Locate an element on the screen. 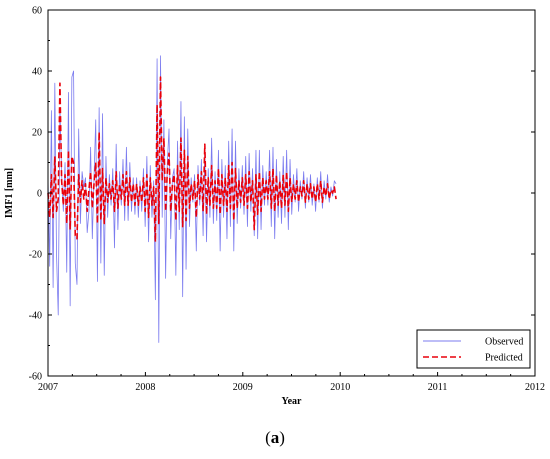 The image size is (550, 459). x-tick-label: 2007 is located at coordinates (48, 387).